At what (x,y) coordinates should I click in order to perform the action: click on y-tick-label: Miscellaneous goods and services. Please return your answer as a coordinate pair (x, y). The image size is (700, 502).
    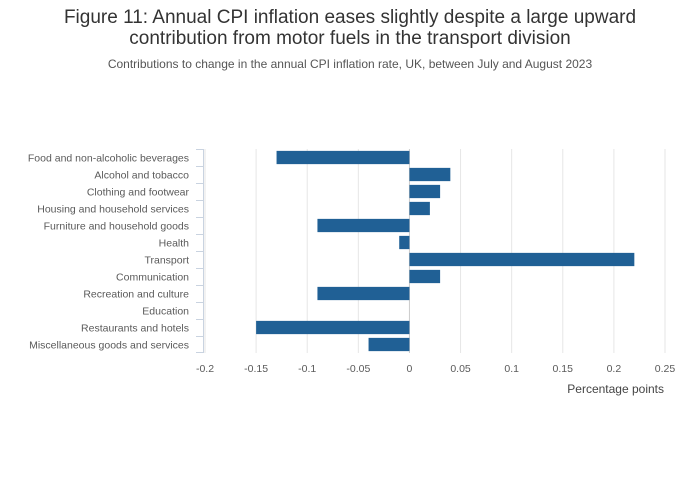
    Looking at the image, I should click on (109, 346).